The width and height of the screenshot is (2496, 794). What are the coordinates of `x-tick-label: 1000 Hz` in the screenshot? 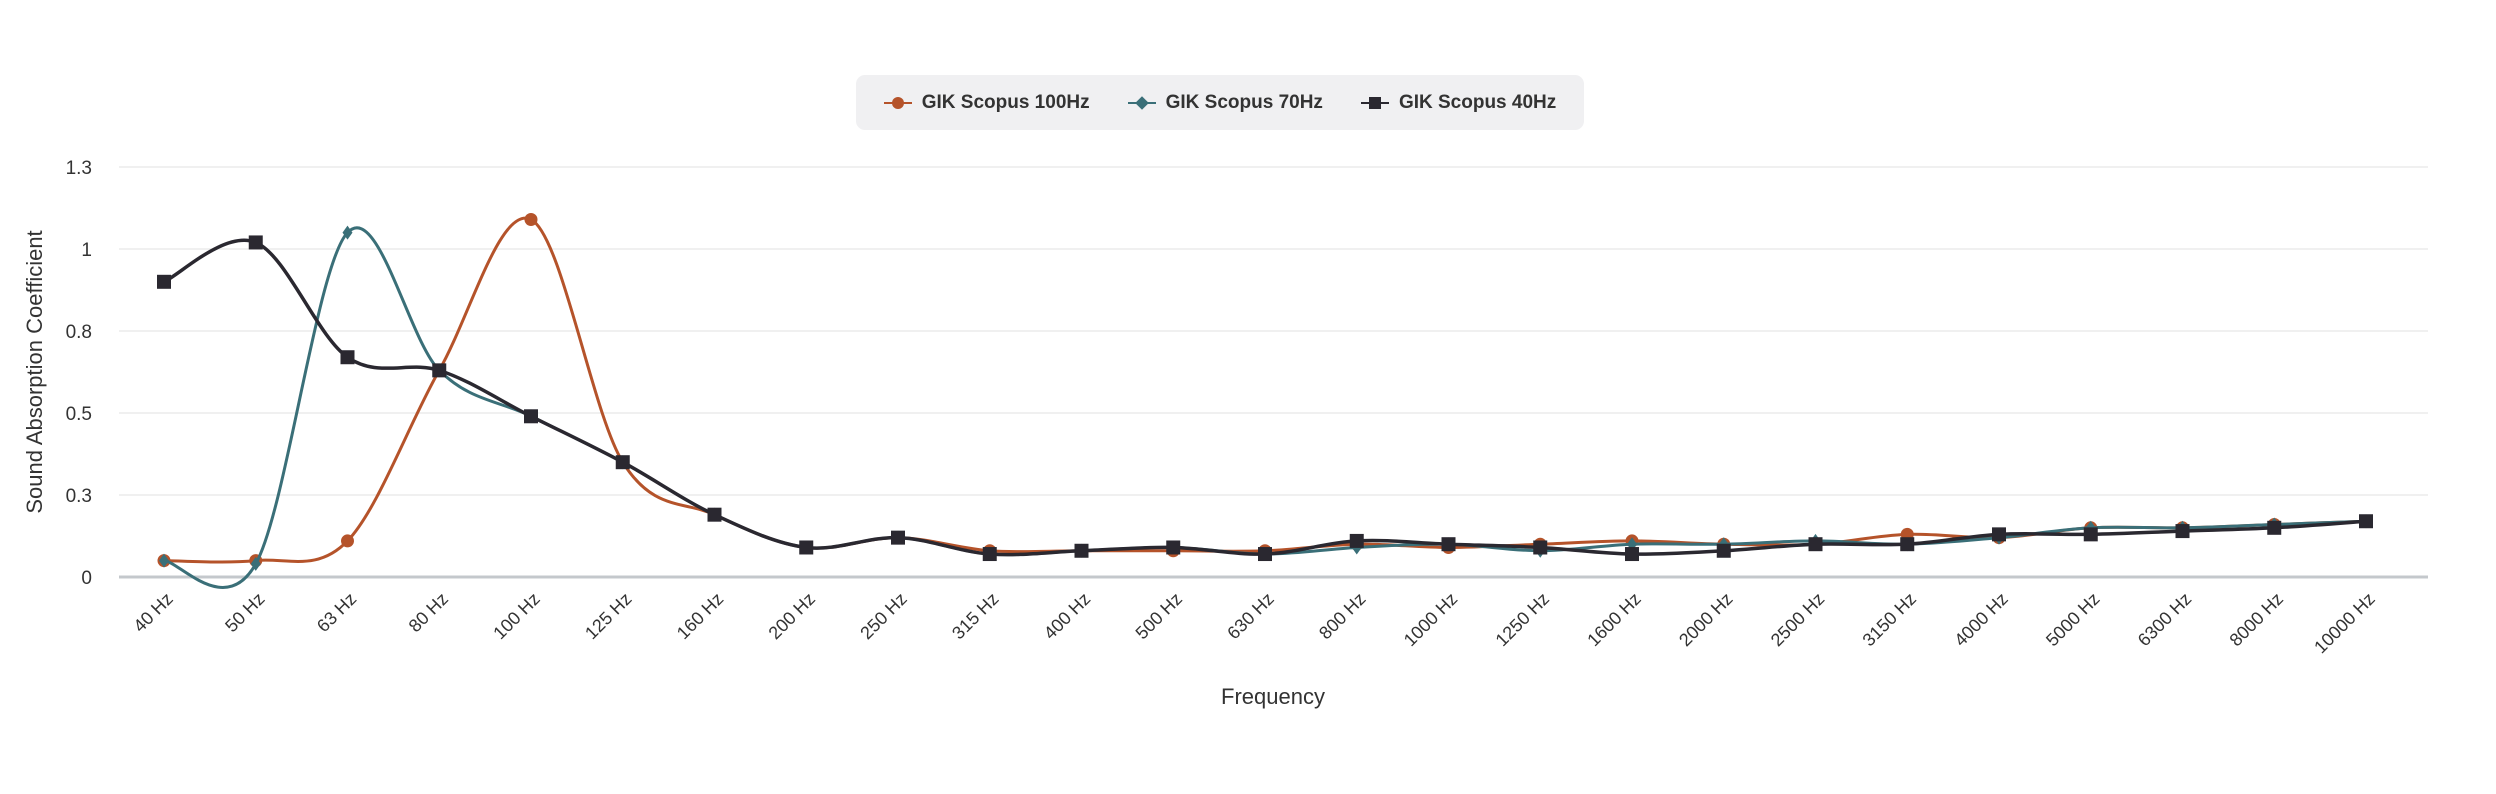 It's located at (1431, 620).